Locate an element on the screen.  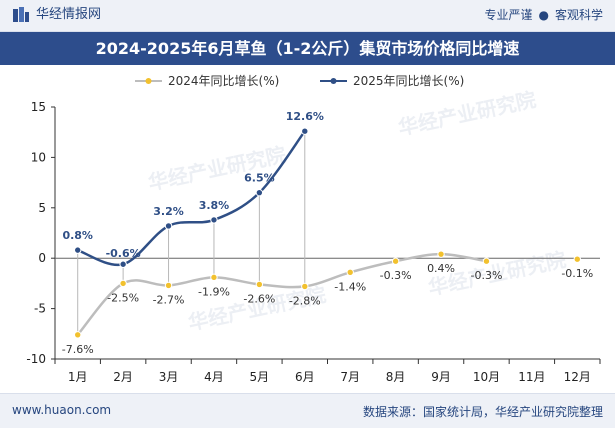
chart-title: 2024-2025年6月草鱼（1-2公斤）集贸市场价格同比增速 is located at coordinates (307, 48).